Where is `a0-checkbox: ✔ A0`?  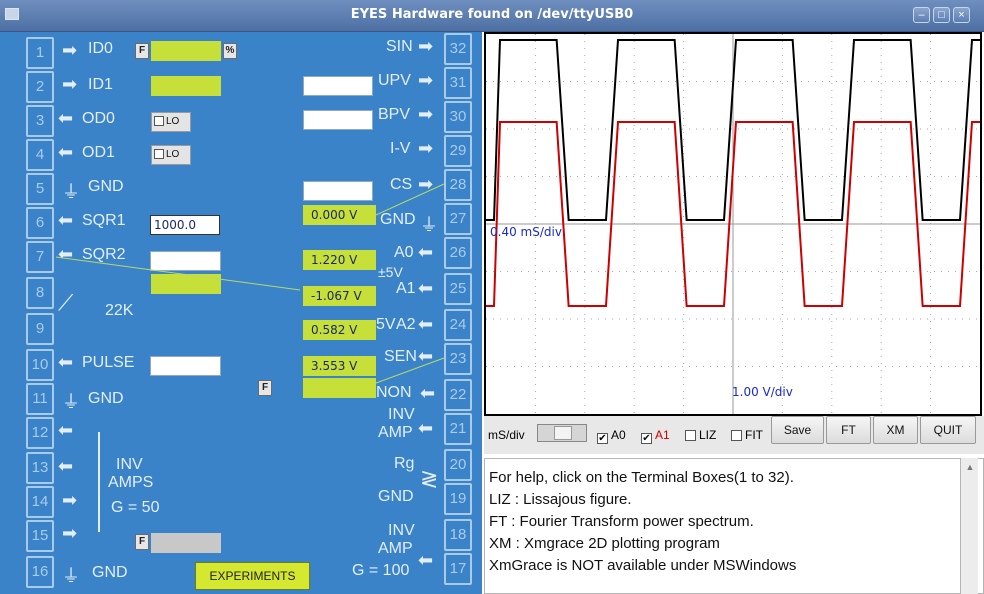 a0-checkbox: ✔ A0 is located at coordinates (611, 436).